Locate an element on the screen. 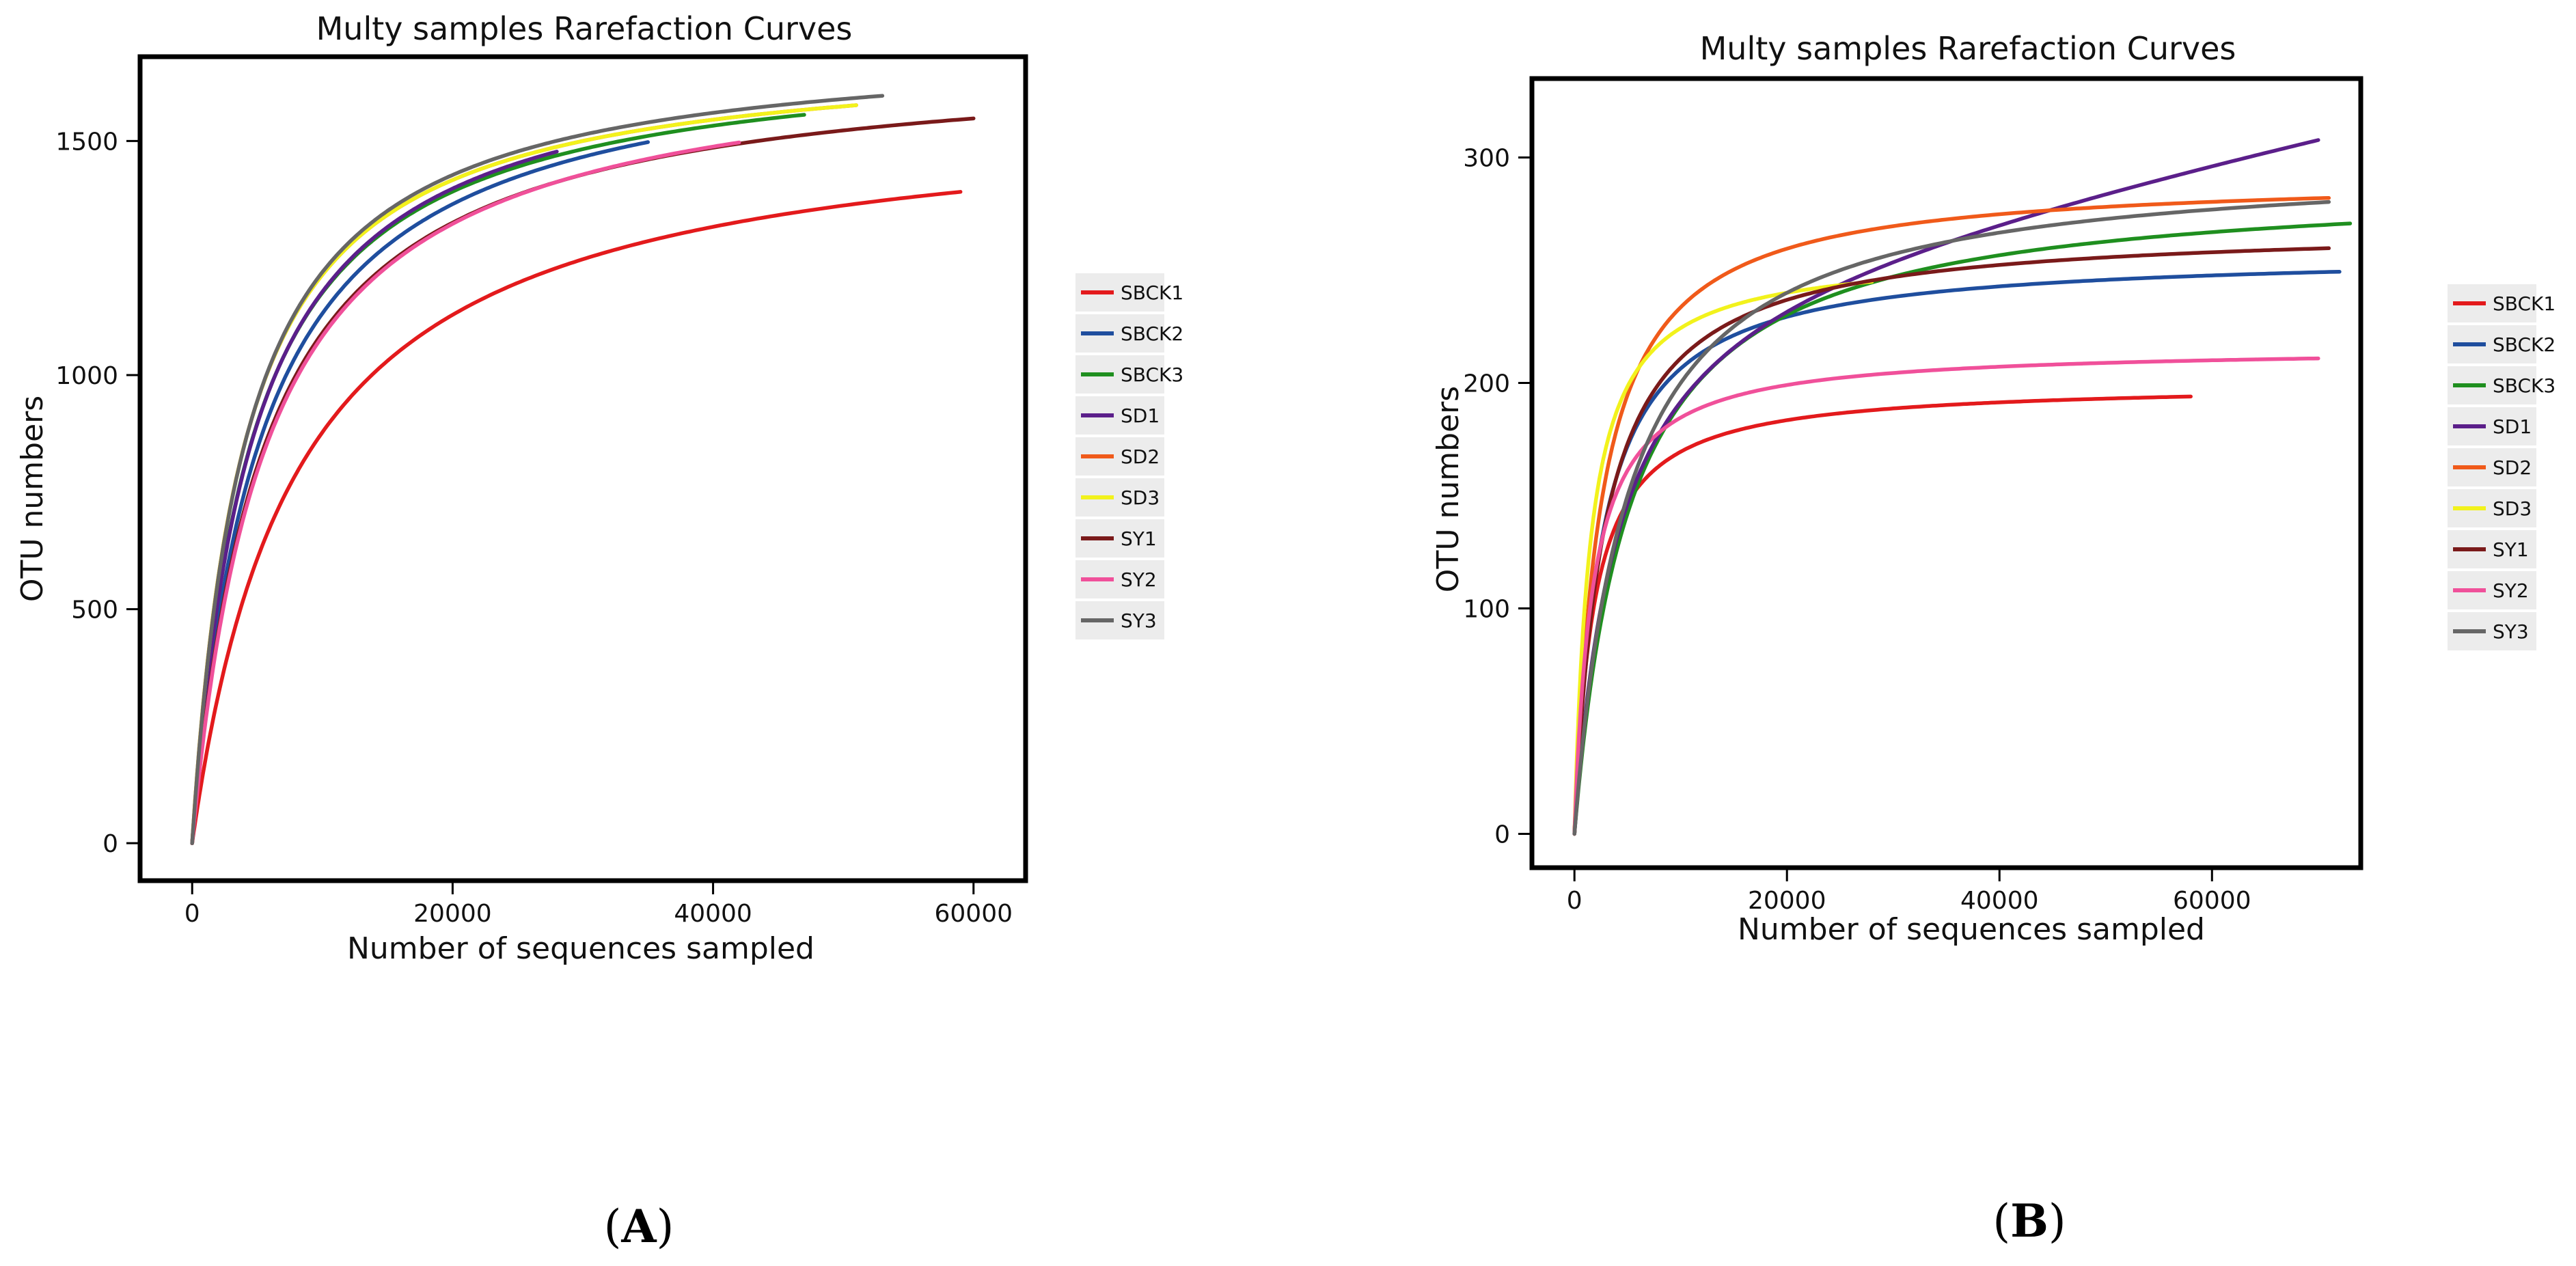 This screenshot has width=2576, height=1266. y-tick-label: 100 is located at coordinates (1486, 610).